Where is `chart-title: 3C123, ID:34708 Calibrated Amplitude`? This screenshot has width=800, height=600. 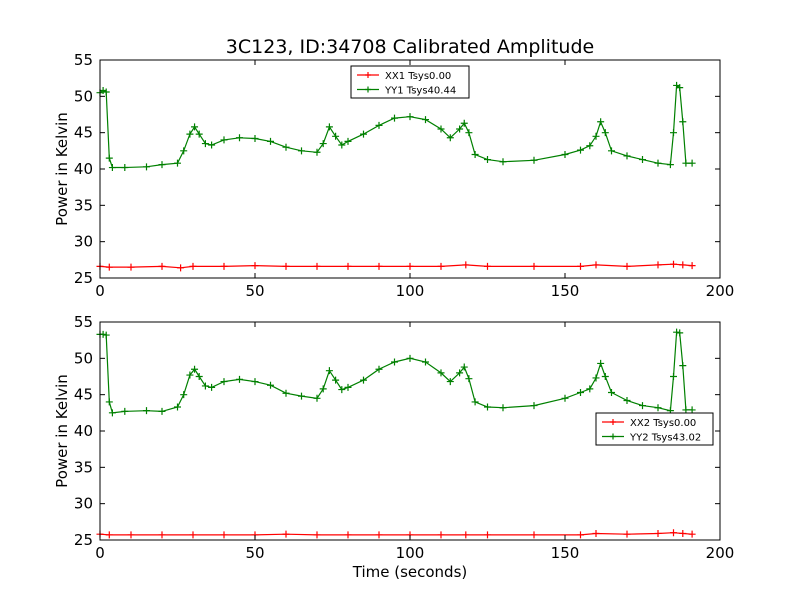
chart-title: 3C123, ID:34708 Calibrated Amplitude is located at coordinates (410, 47).